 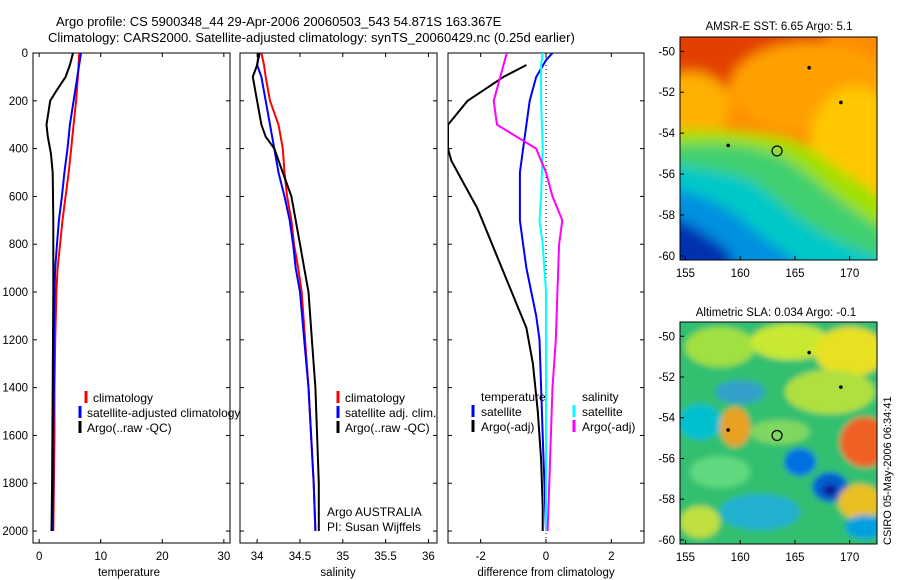 I want to click on sla-ytick-label: -58, so click(x=666, y=500).